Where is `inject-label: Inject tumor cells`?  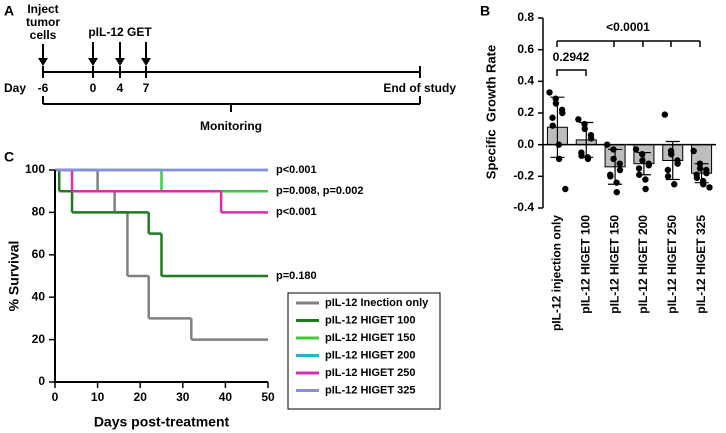
inject-label: Inject tumor cells is located at coordinates (43, 22).